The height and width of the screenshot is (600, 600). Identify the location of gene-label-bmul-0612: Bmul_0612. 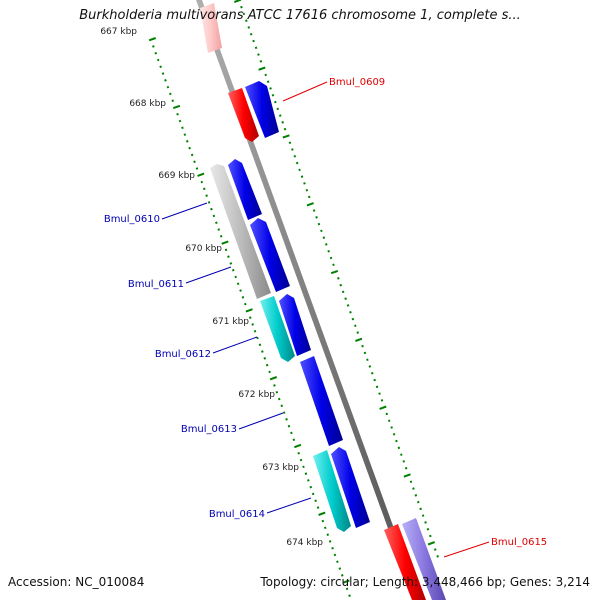
(183, 354).